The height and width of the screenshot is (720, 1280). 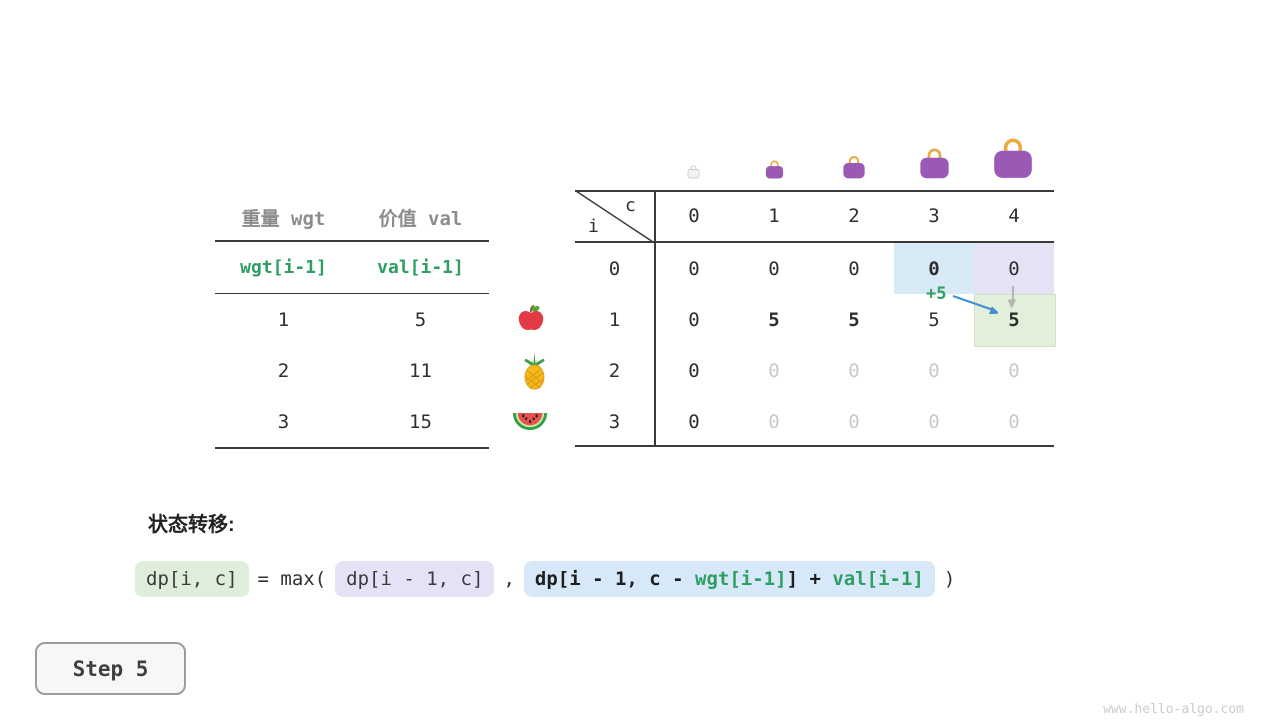 What do you see at coordinates (420, 219) in the screenshot?
I see `items-col-value-header: 价值 val` at bounding box center [420, 219].